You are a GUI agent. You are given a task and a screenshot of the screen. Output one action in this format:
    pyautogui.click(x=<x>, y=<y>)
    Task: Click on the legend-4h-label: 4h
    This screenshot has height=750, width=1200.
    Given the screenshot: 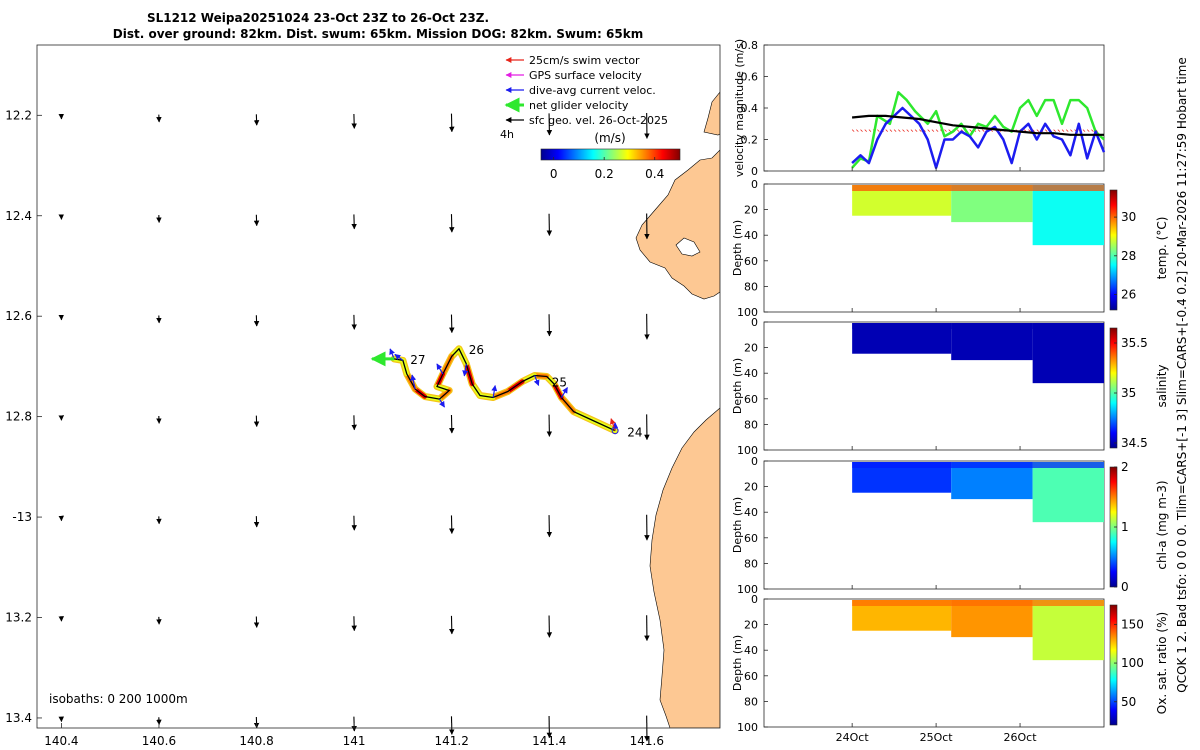 What is the action you would take?
    pyautogui.click(x=507, y=134)
    